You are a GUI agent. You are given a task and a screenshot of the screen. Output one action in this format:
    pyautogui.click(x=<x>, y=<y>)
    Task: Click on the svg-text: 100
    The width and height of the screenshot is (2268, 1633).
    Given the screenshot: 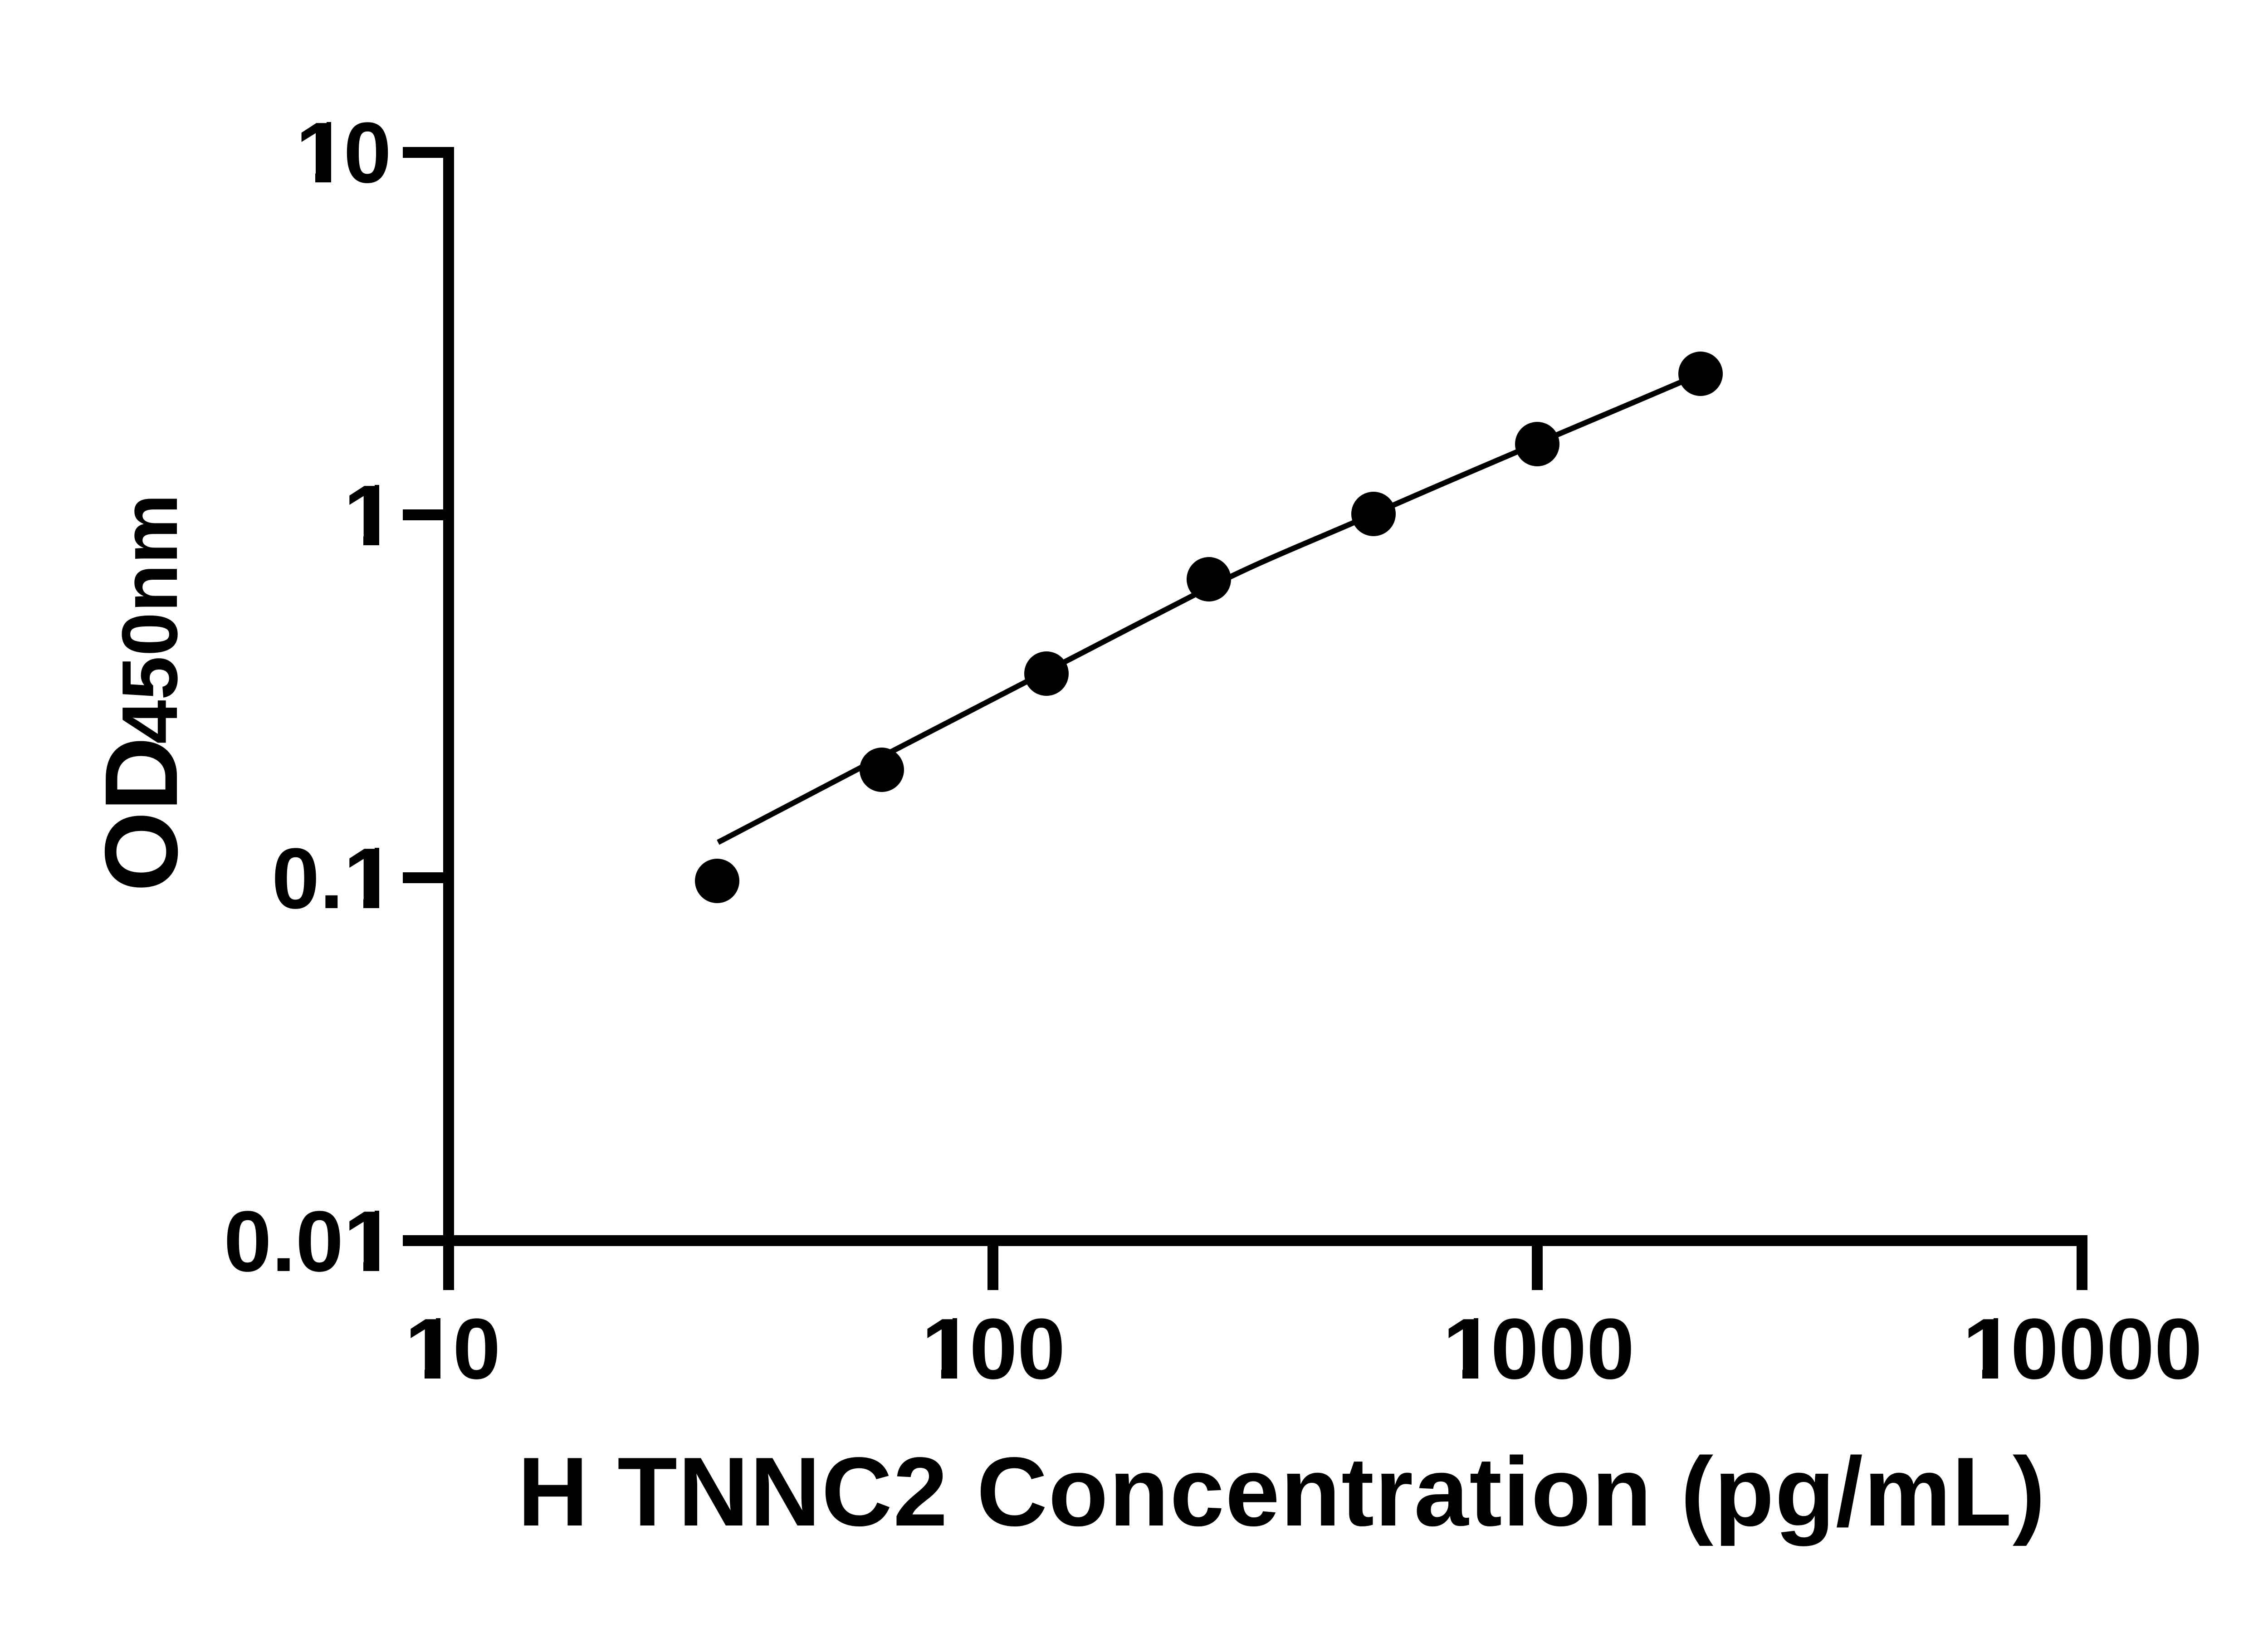 What is the action you would take?
    pyautogui.click(x=993, y=1349)
    